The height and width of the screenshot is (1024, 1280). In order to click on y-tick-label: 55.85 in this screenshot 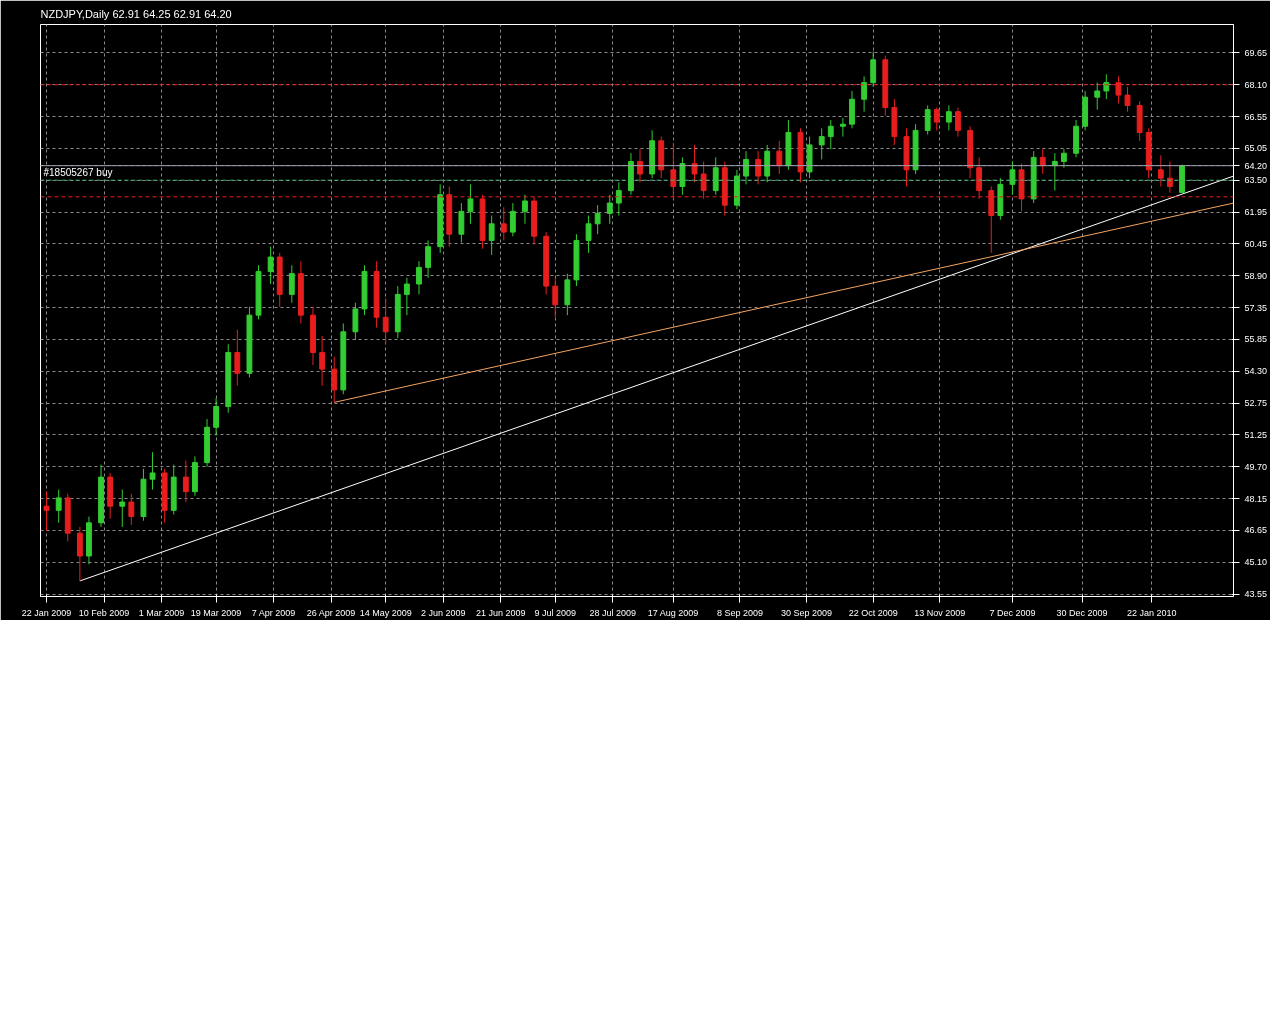, I will do `click(1256, 339)`.